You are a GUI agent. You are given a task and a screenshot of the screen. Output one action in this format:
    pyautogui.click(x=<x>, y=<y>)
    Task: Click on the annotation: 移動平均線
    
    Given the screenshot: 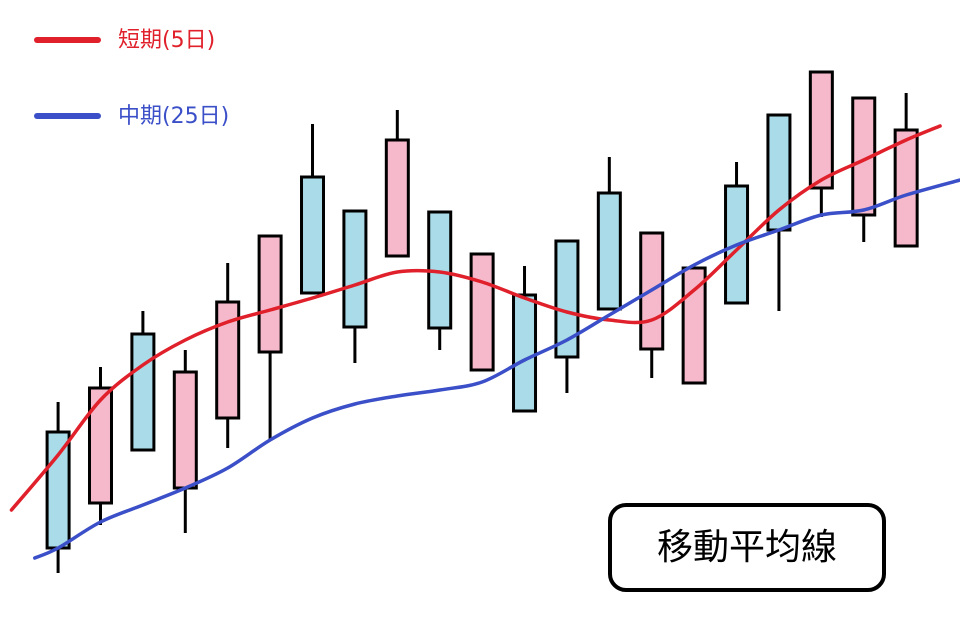 What is the action you would take?
    pyautogui.click(x=747, y=547)
    